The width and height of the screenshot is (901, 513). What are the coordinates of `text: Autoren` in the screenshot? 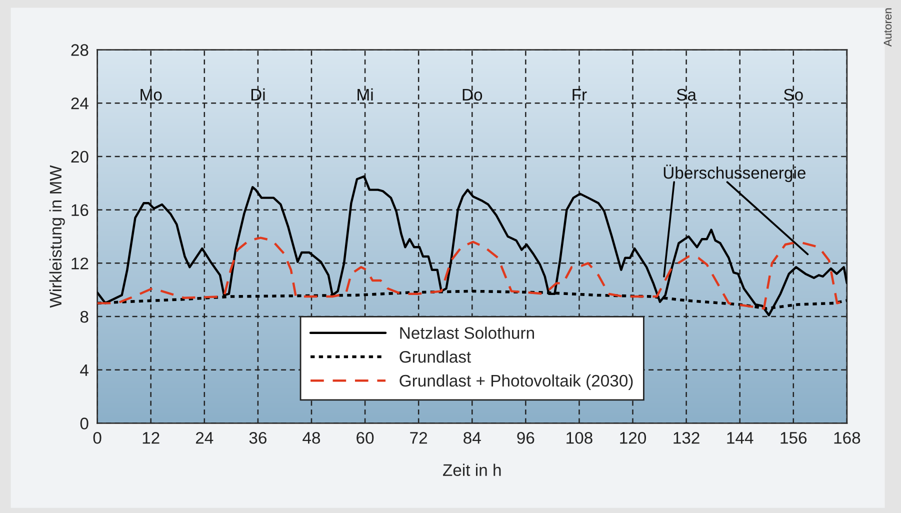 It's located at (888, 27).